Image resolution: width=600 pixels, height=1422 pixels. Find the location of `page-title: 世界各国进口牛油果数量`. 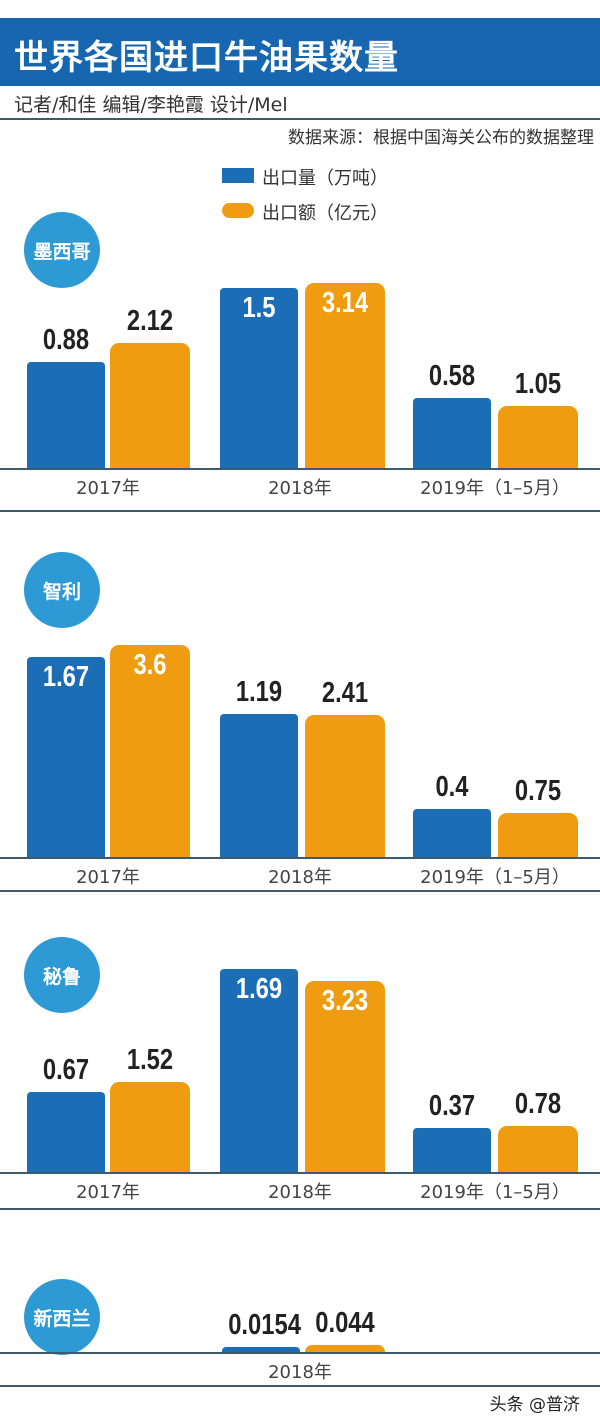

page-title: 世界各国进口牛油果数量 is located at coordinates (206, 58).